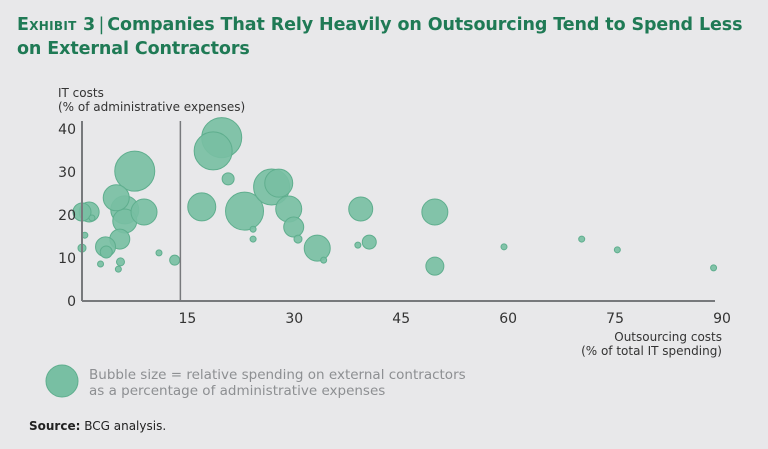  What do you see at coordinates (508, 319) in the screenshot?
I see `x-tick-label: 60` at bounding box center [508, 319].